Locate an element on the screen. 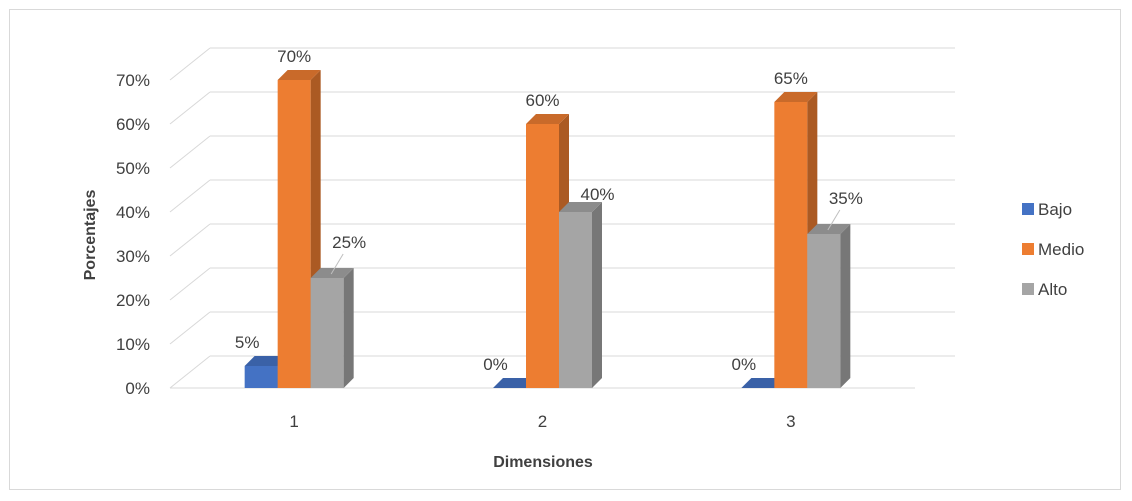 The image size is (1132, 501). y-tick-label: 40% is located at coordinates (133, 212).